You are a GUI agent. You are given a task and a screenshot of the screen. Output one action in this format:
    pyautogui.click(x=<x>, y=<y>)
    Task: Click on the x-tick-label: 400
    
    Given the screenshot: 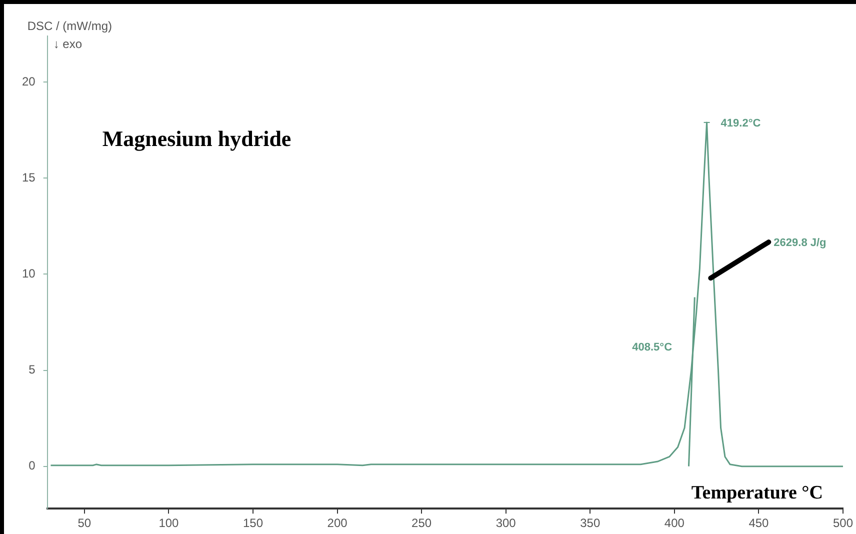 What is the action you would take?
    pyautogui.click(x=674, y=523)
    